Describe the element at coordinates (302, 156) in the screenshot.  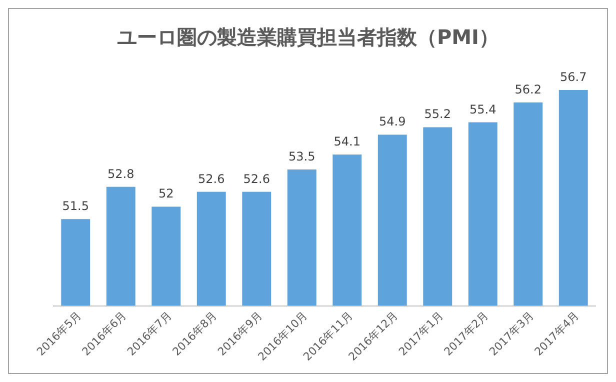
I see `data-label: 53.5` at that location.